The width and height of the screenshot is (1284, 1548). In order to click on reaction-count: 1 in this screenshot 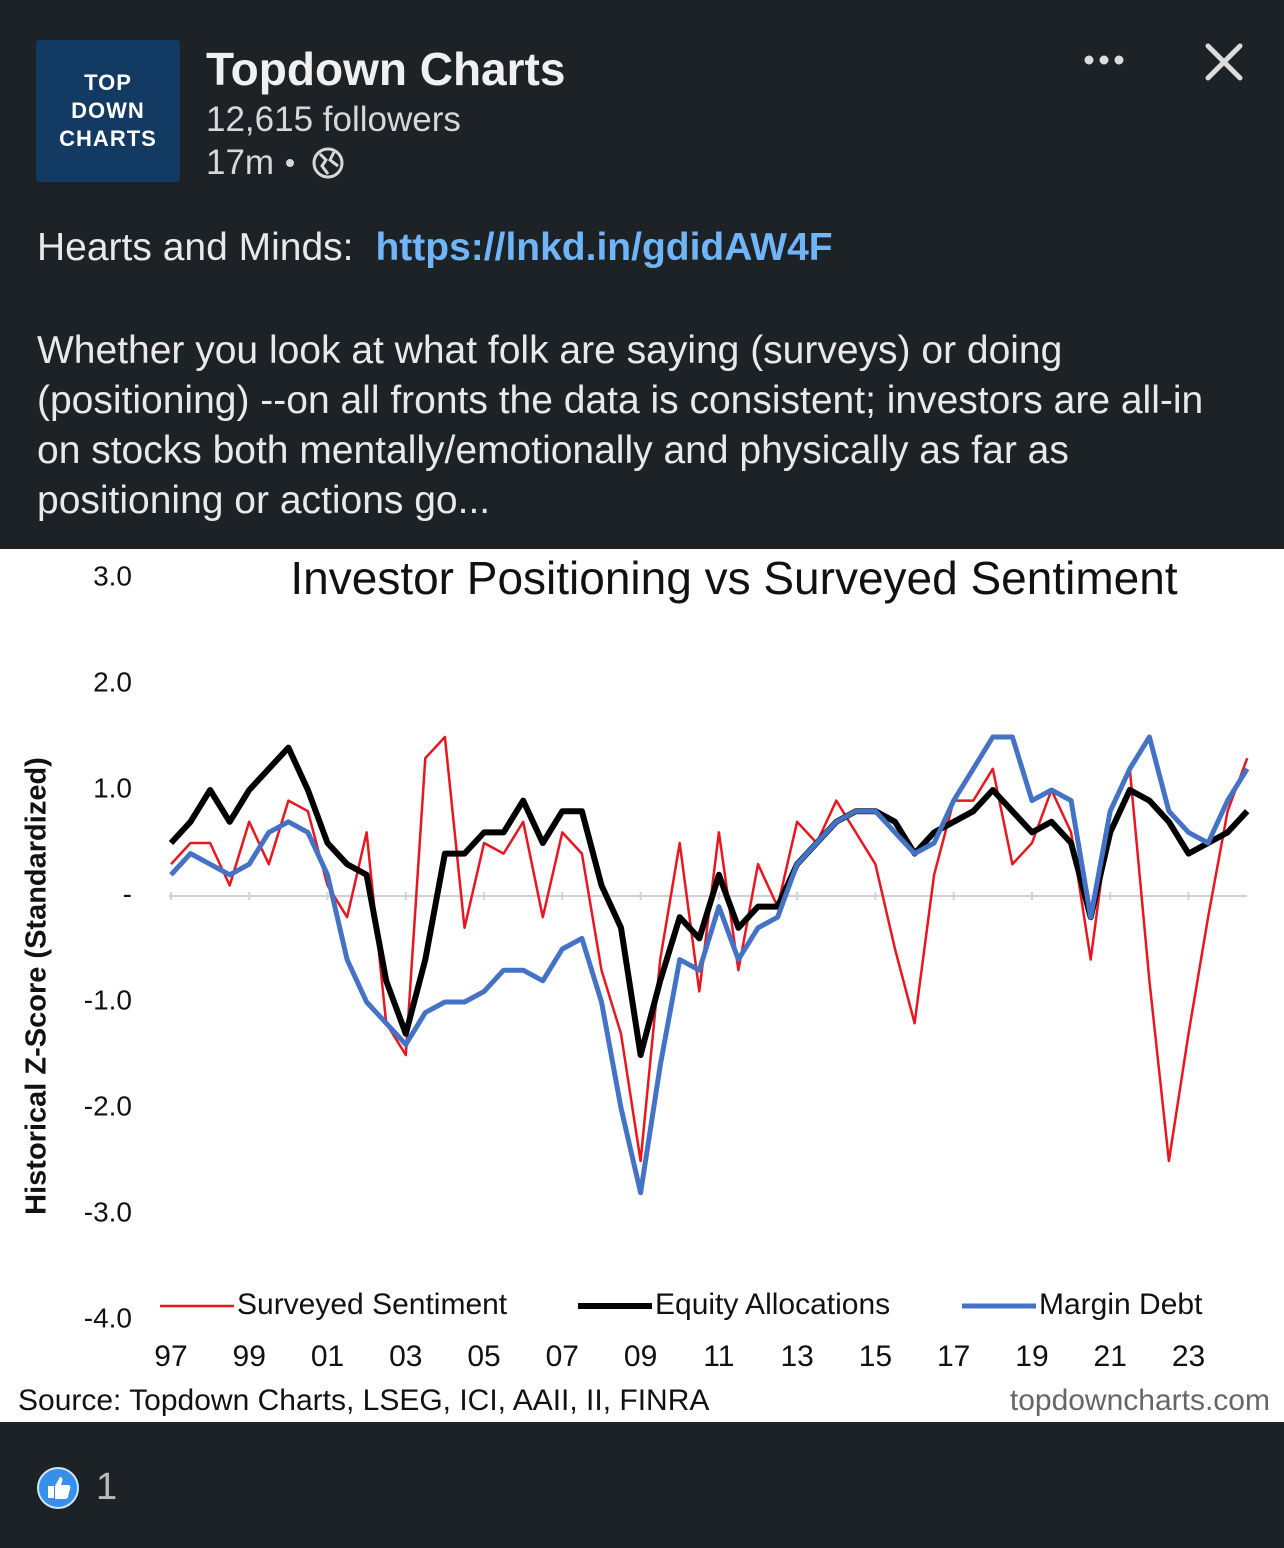, I will do `click(107, 1487)`.